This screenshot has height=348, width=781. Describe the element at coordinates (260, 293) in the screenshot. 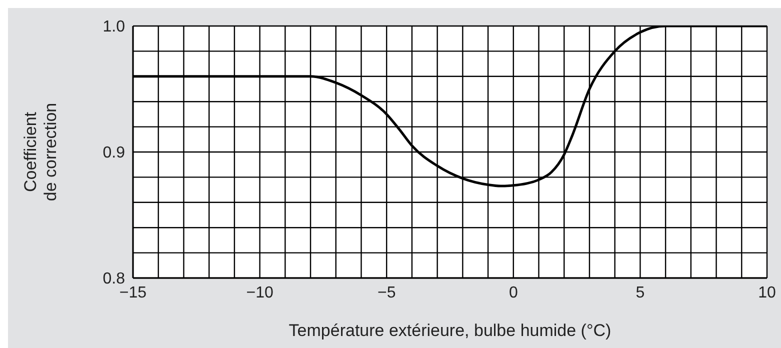

I see `x-tick-label: −10` at that location.